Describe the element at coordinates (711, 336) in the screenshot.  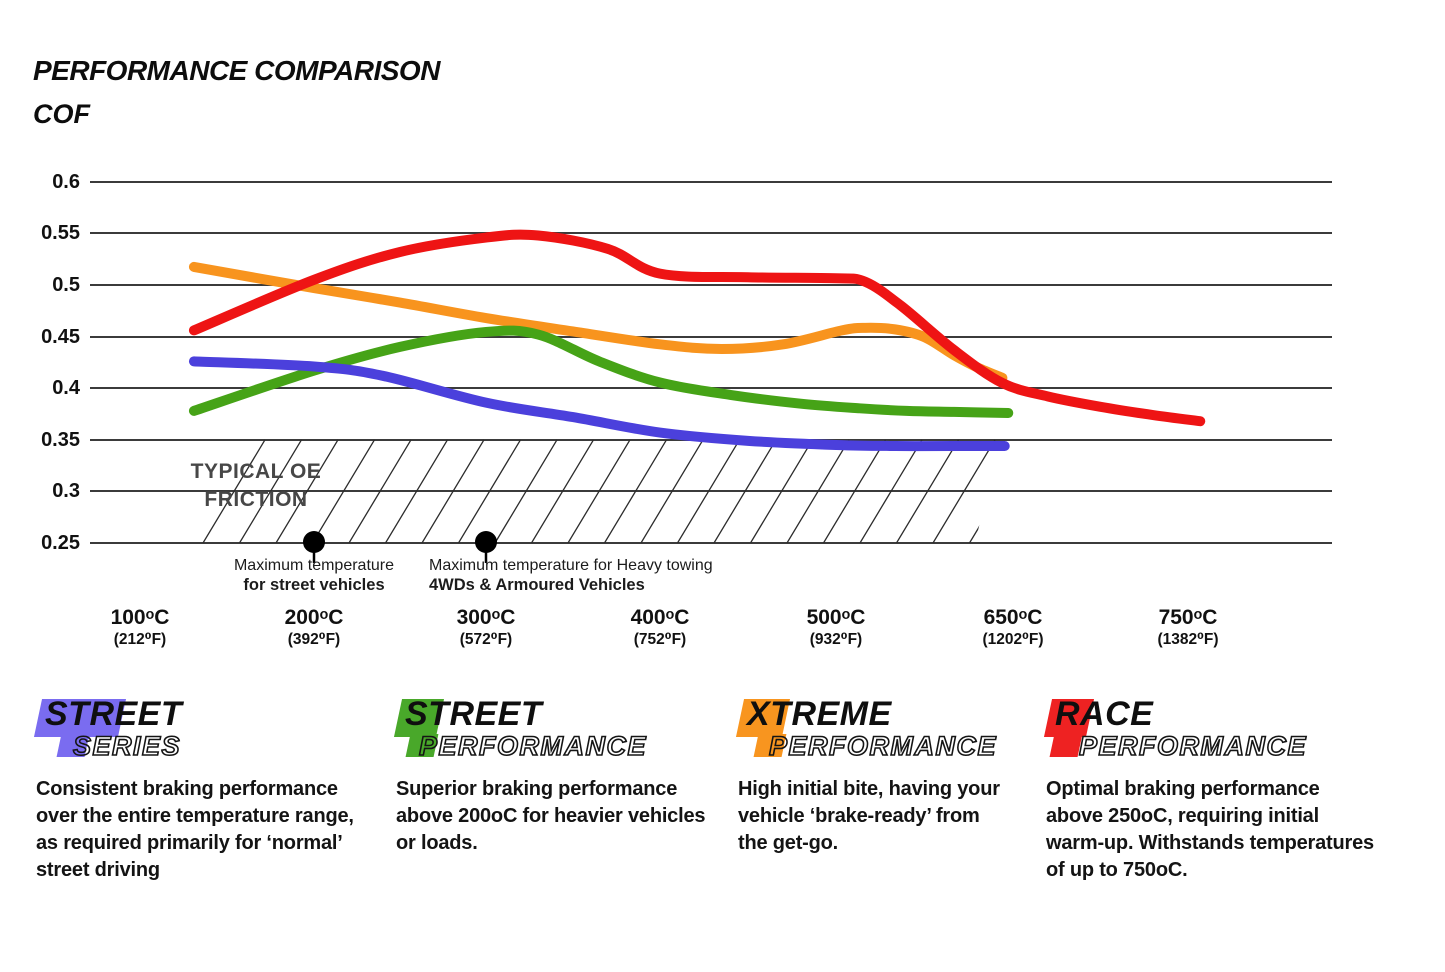
I see `gridline-0.45` at that location.